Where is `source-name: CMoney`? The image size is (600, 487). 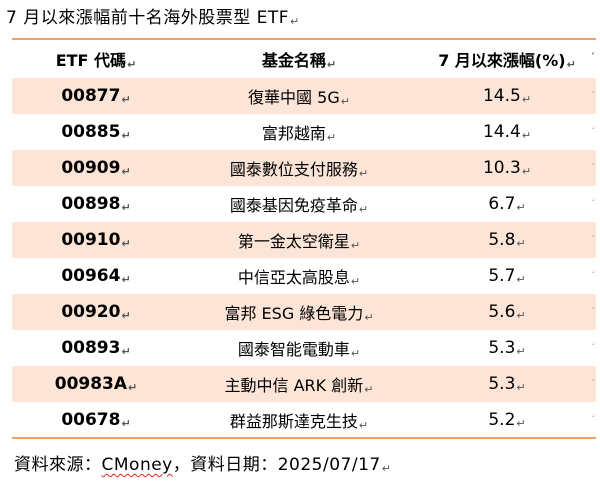 source-name: CMoney is located at coordinates (137, 465).